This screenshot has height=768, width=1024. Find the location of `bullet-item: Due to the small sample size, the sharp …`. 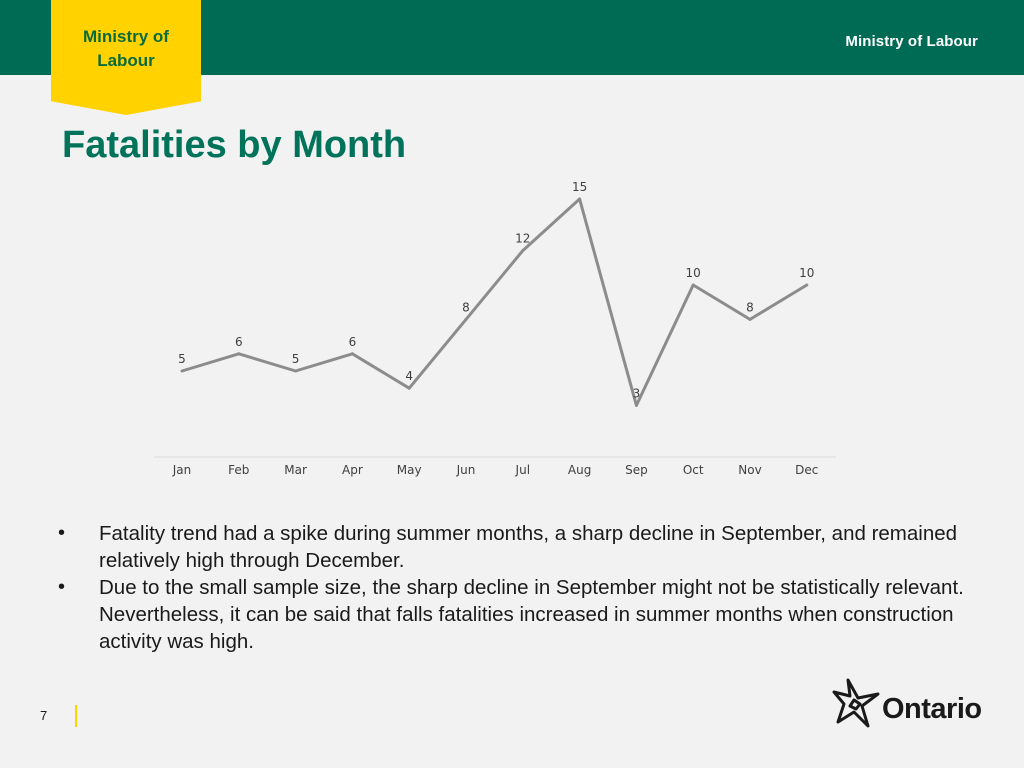

bullet-item: Due to the small sample size, the sharp … is located at coordinates (518, 614).